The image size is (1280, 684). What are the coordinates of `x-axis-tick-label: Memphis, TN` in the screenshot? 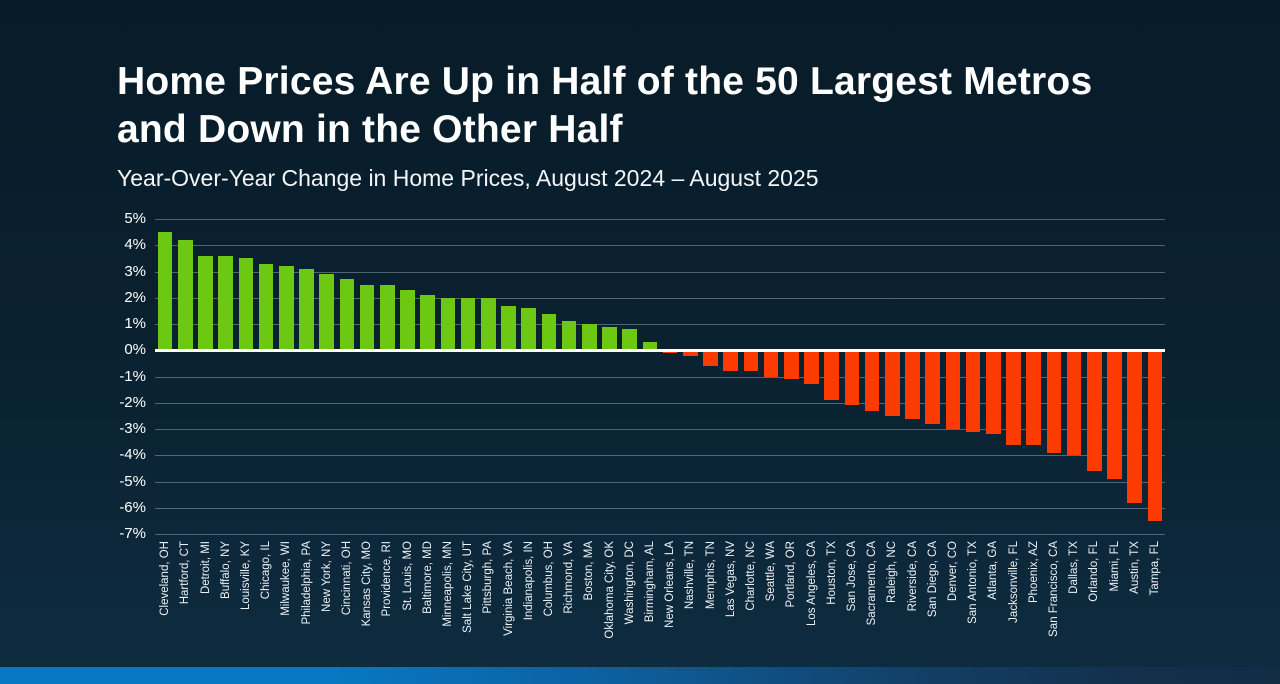 It's located at (710, 575).